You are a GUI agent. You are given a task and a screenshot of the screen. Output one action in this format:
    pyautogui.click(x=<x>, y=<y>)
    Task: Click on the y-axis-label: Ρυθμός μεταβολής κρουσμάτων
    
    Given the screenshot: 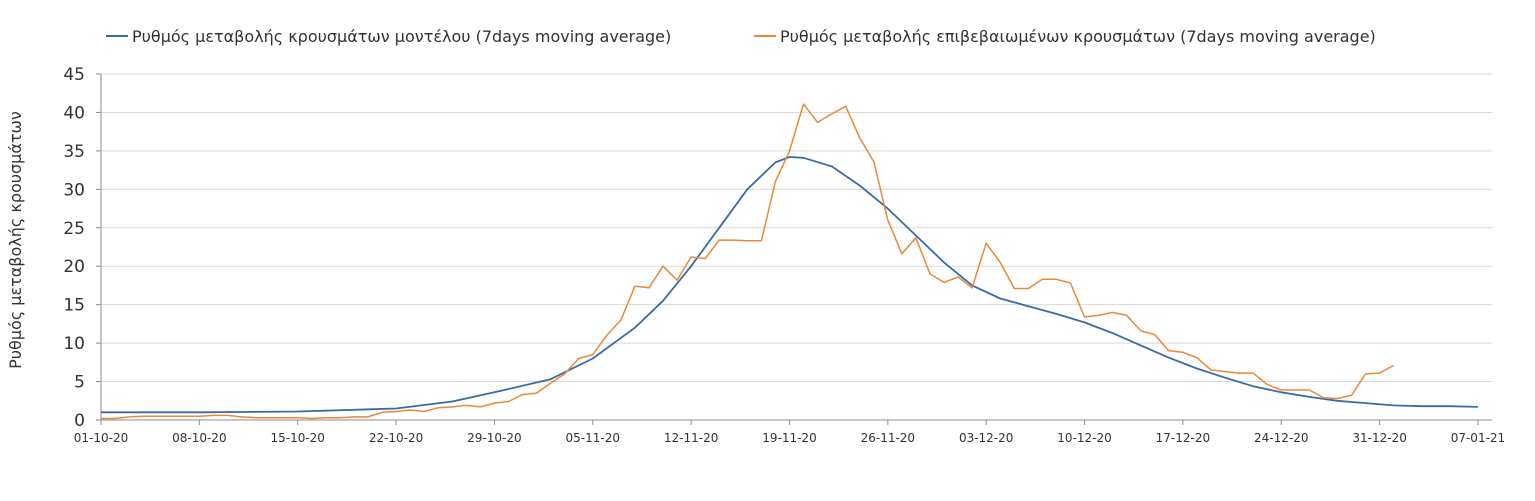 What is the action you would take?
    pyautogui.click(x=15, y=240)
    